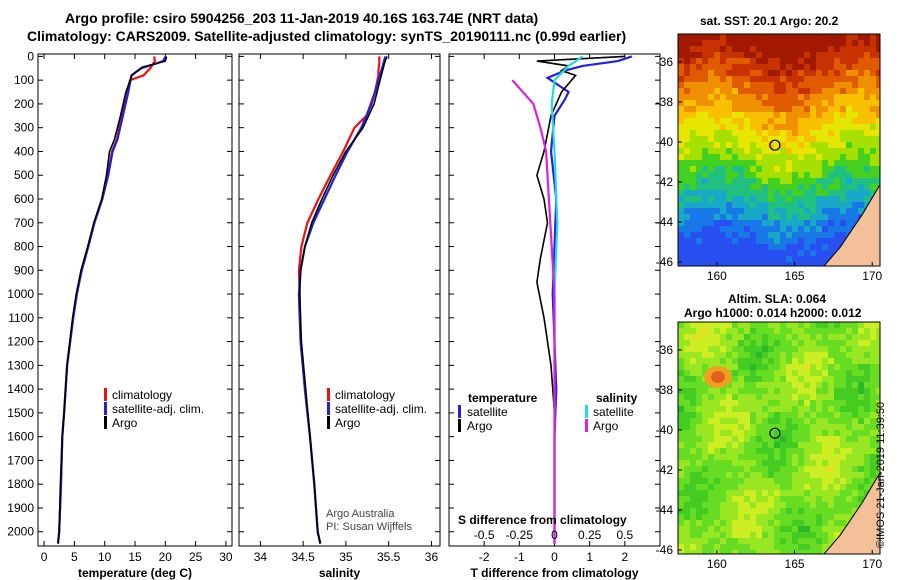  I want to click on depth-tick-label: 1400, so click(20, 389).